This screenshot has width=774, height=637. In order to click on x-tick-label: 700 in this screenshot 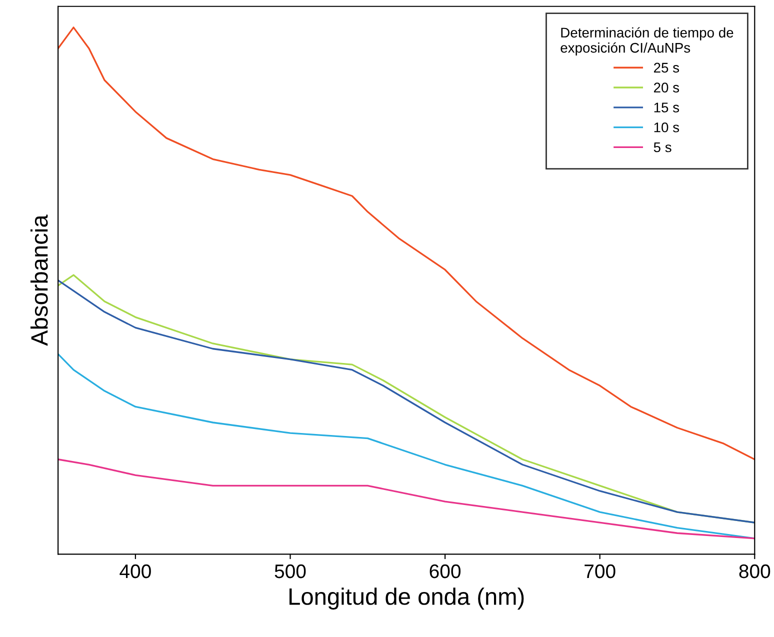, I will do `click(600, 571)`.